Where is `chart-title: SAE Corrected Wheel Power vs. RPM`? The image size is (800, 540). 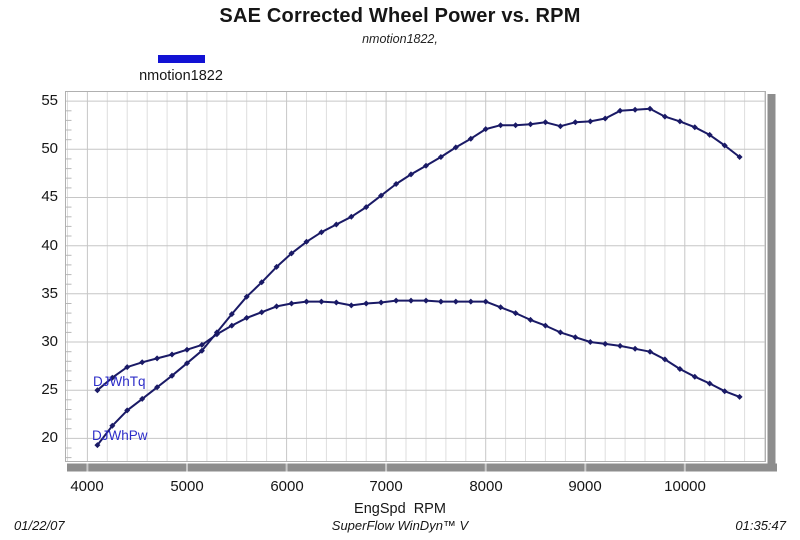
chart-title: SAE Corrected Wheel Power vs. RPM is located at coordinates (400, 16).